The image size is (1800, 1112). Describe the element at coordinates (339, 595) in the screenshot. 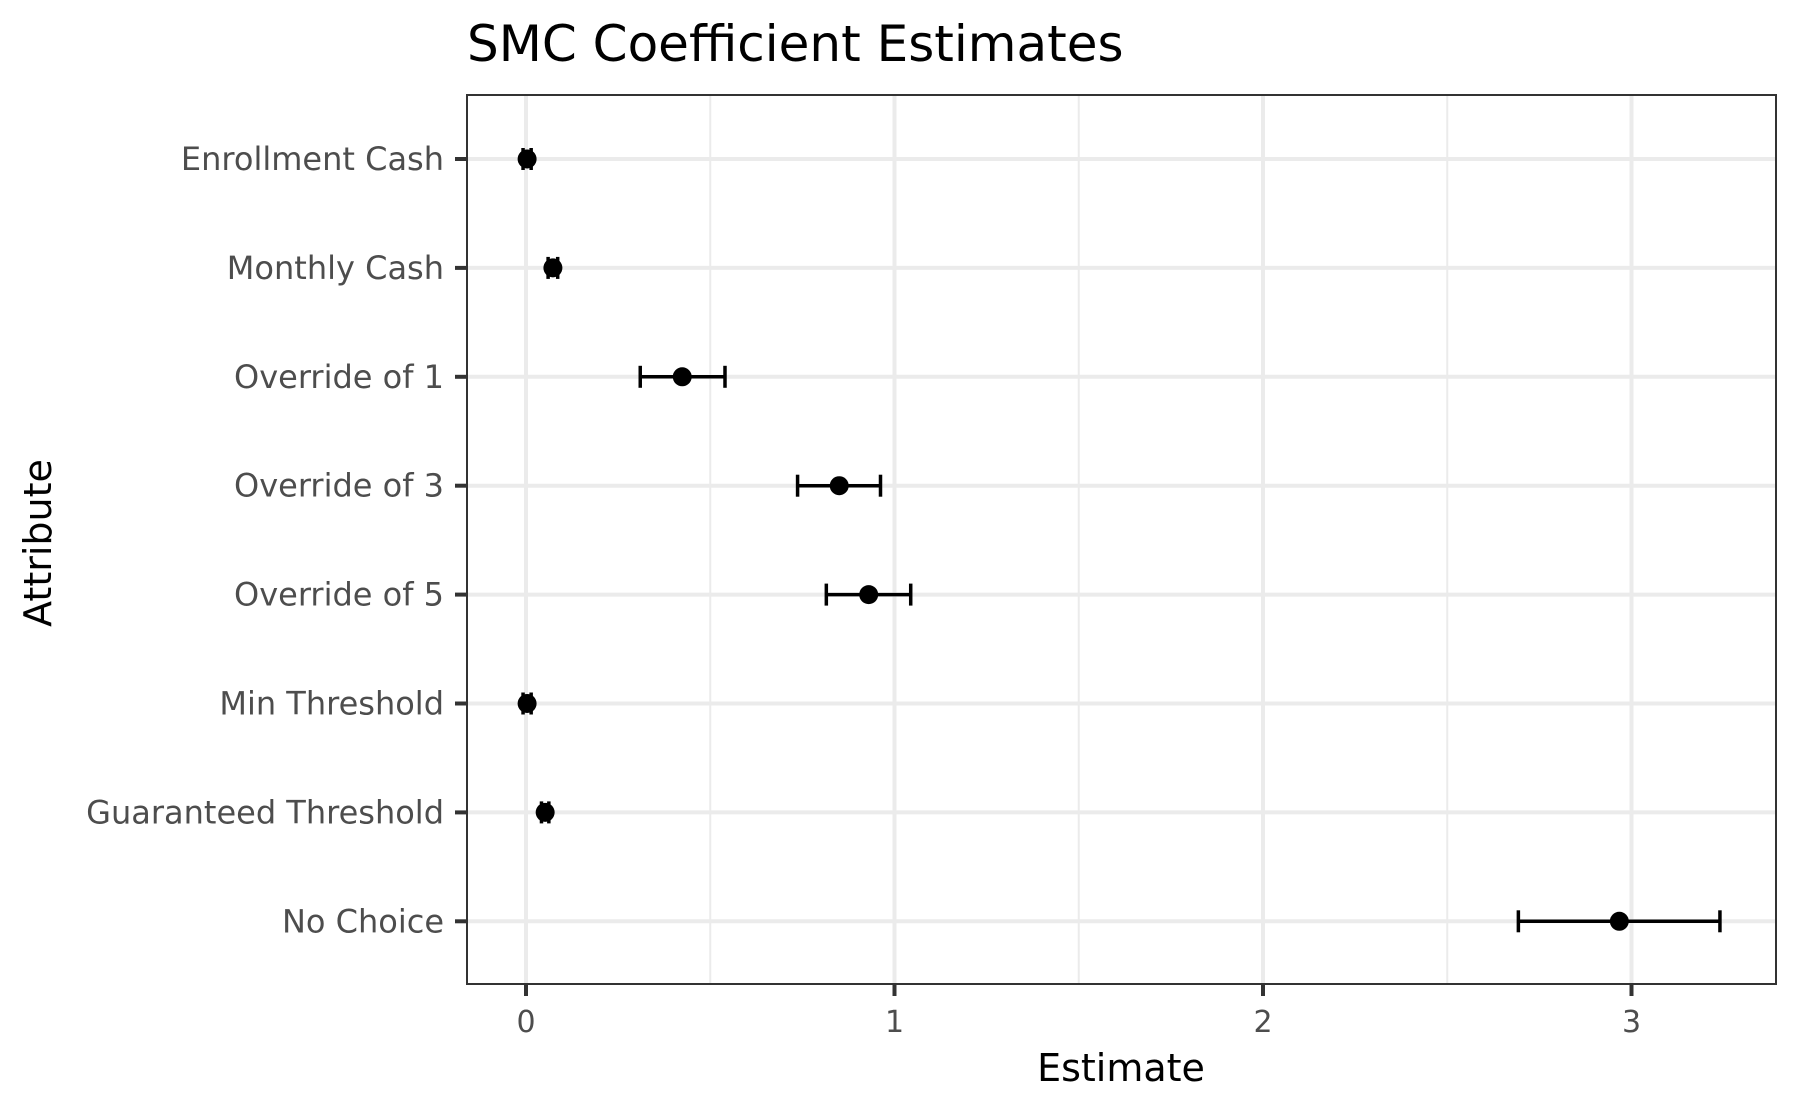

I see `y-tick-label: Override of 5` at that location.